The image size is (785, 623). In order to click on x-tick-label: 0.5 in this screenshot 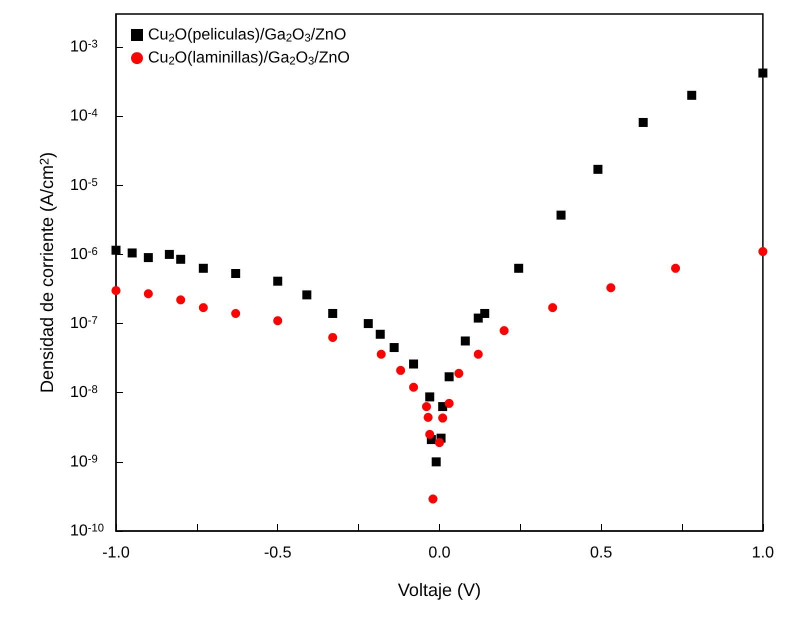, I will do `click(601, 553)`.